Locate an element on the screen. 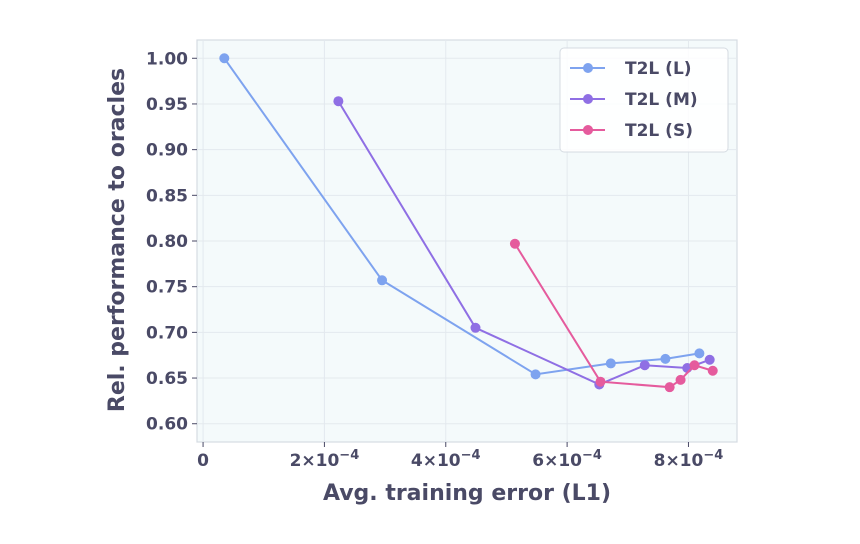  y-tick-label: 0.80 is located at coordinates (167, 242).